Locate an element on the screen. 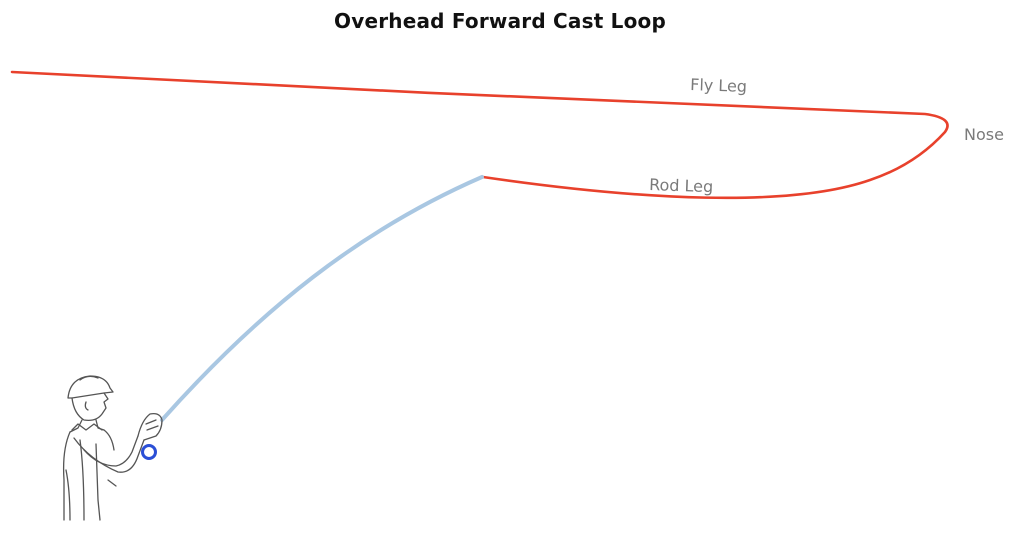  diagram-title: Overhead Forward Cast Loop is located at coordinates (500, 21).